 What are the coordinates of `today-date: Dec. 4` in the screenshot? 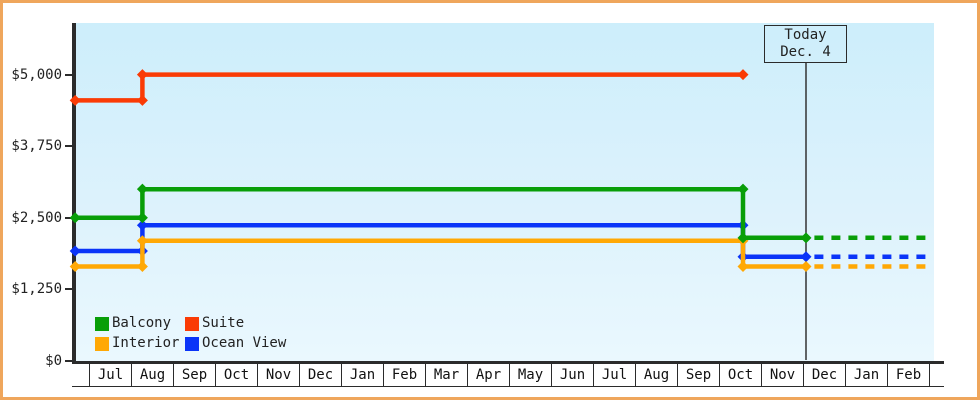 It's located at (805, 52).